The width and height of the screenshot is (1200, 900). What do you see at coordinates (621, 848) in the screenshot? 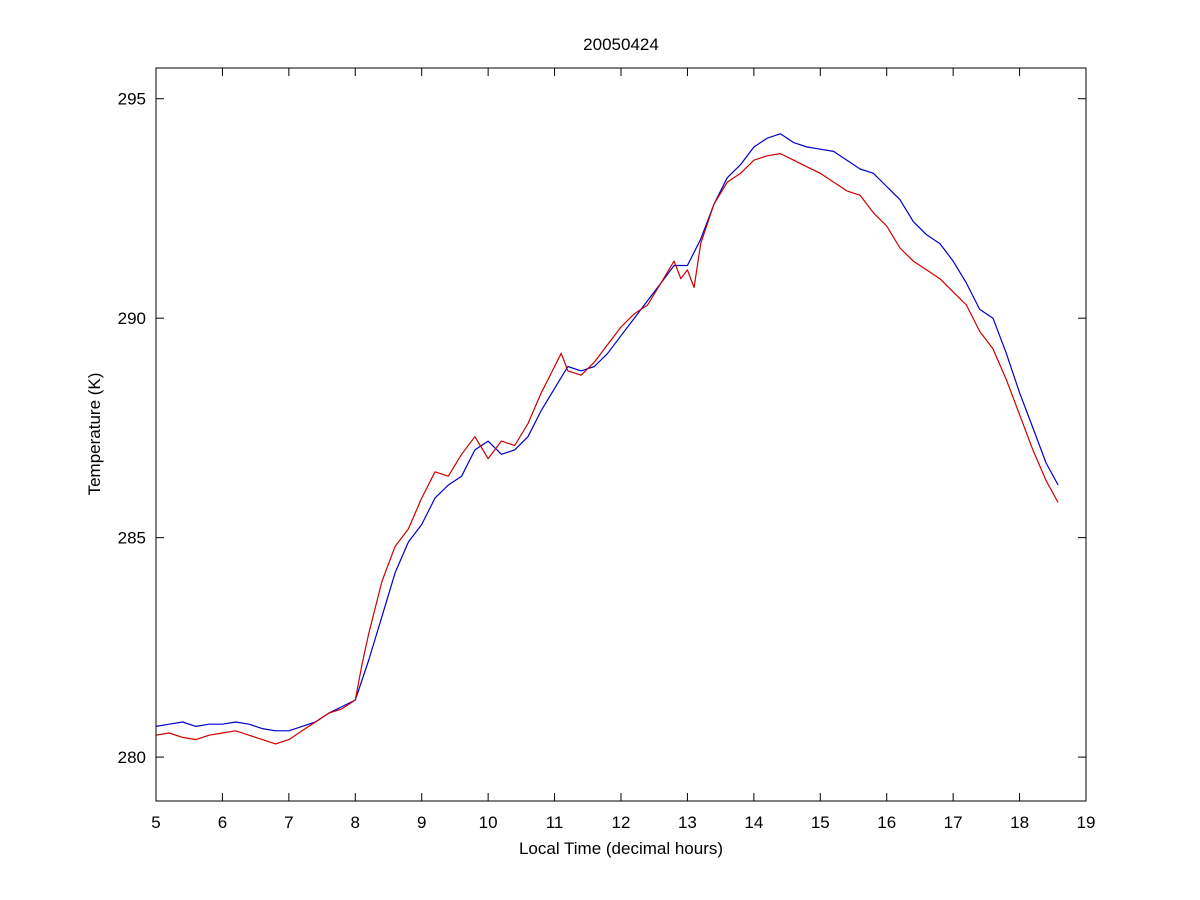
I see `x-axis-title: Local Time (decimal hours)` at bounding box center [621, 848].